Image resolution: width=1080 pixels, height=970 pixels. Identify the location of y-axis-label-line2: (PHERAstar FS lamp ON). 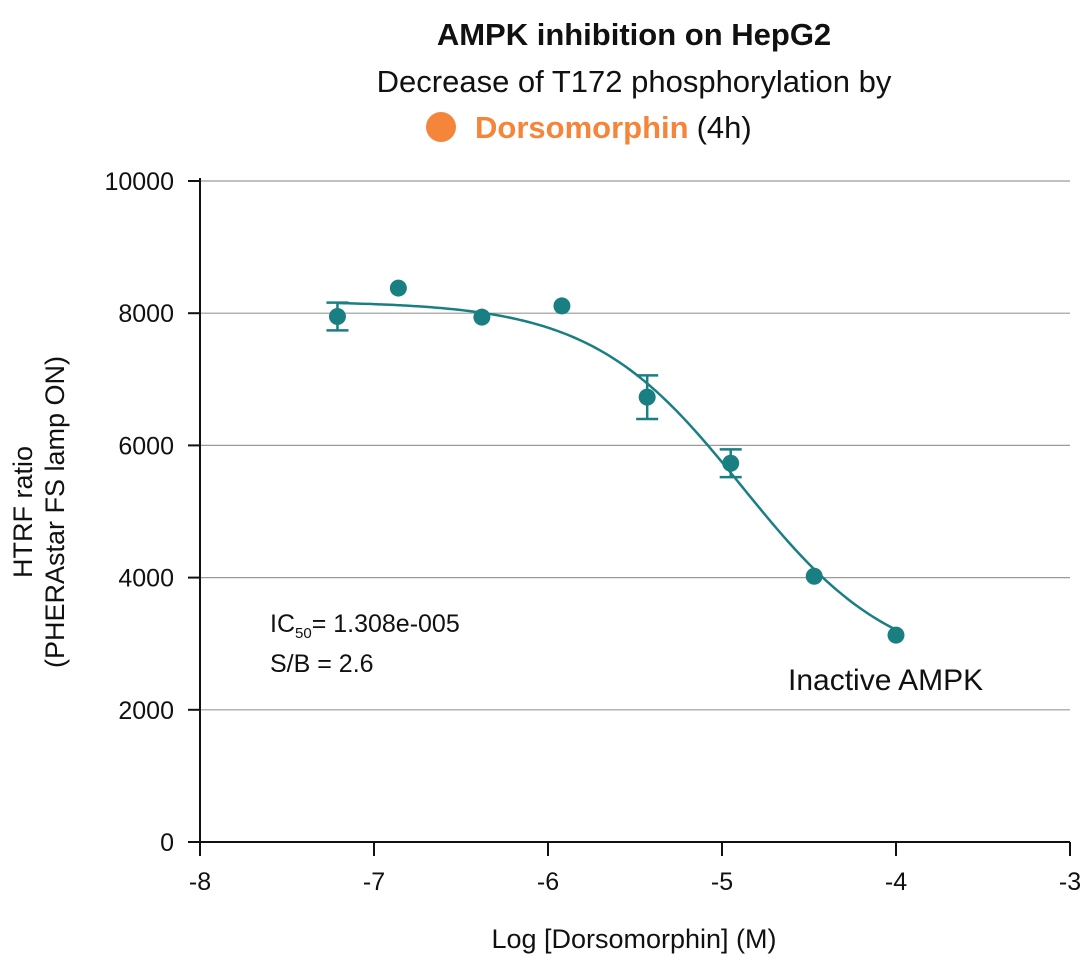
(55, 512).